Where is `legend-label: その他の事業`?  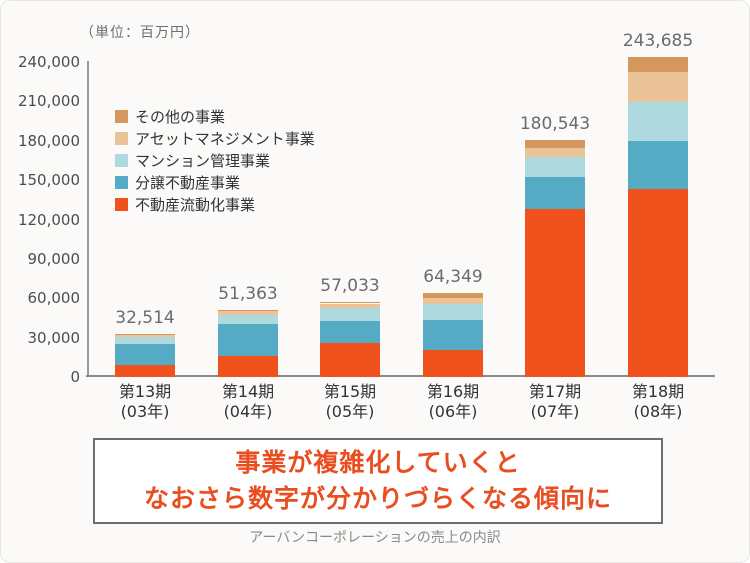
legend-label: その他の事業 is located at coordinates (180, 116).